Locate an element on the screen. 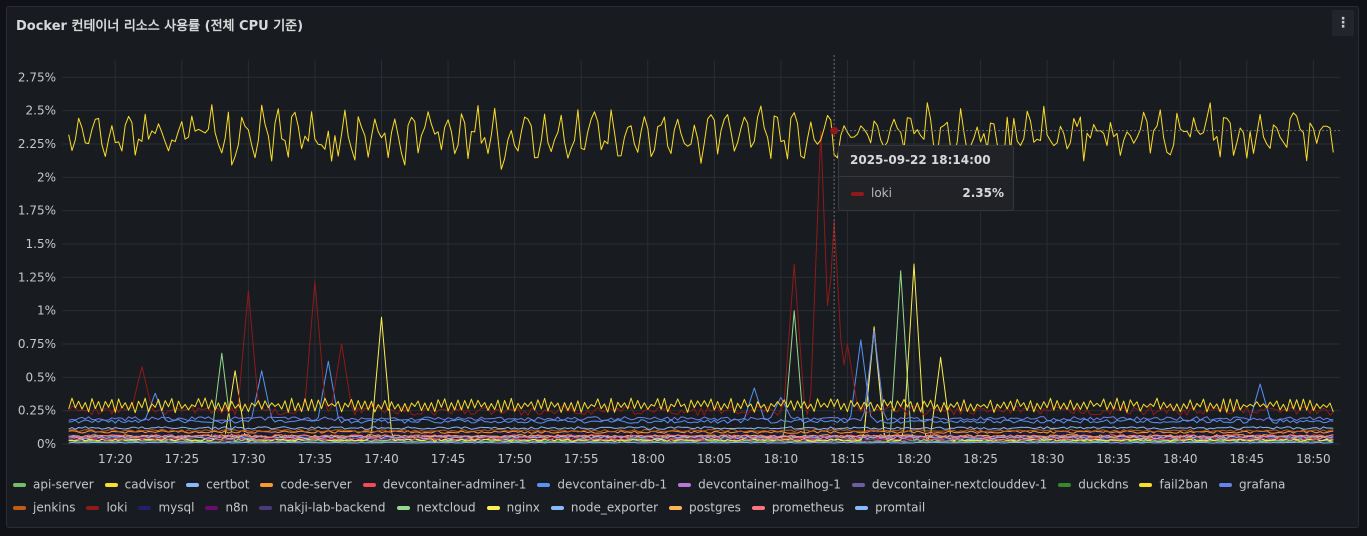  y-tick-label: 1.5% is located at coordinates (41, 244).